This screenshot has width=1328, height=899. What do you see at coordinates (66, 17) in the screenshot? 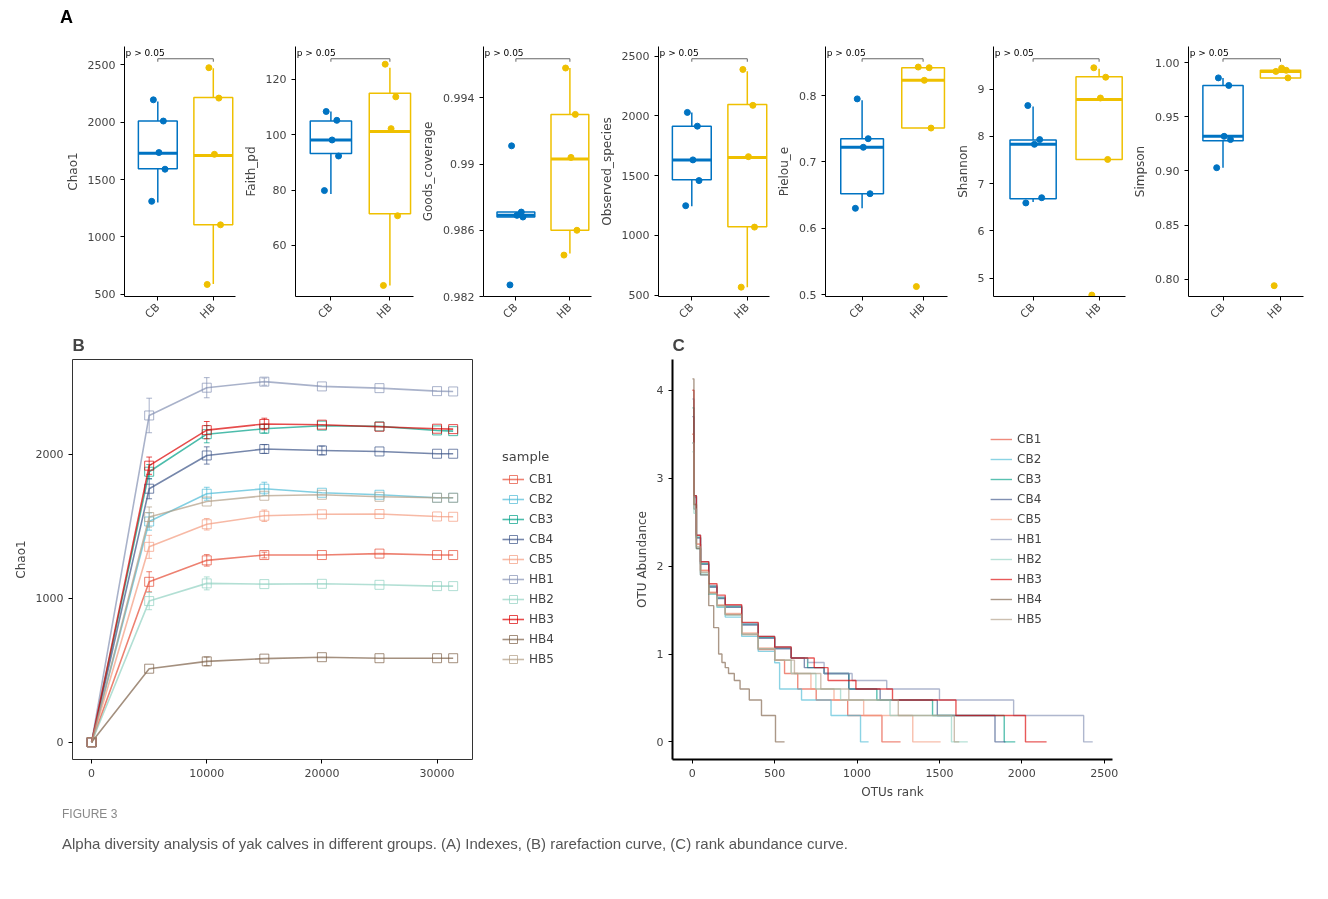
I see `chart-title: A` at bounding box center [66, 17].